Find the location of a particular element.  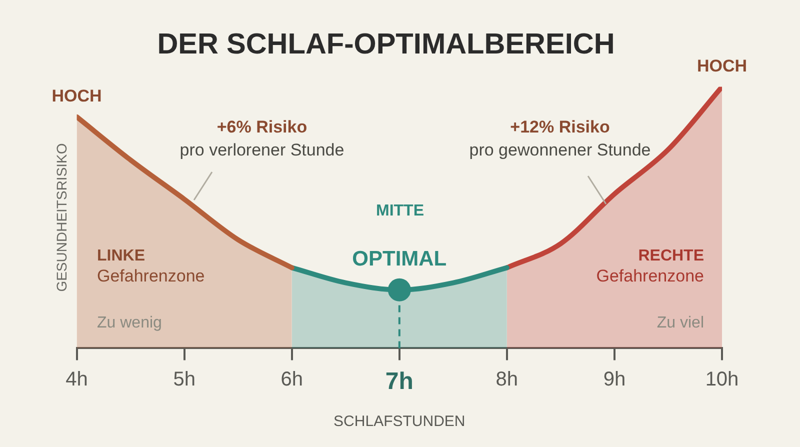

chart-title: DER SCHLAF-OPTIMALBEREICH is located at coordinates (386, 44).